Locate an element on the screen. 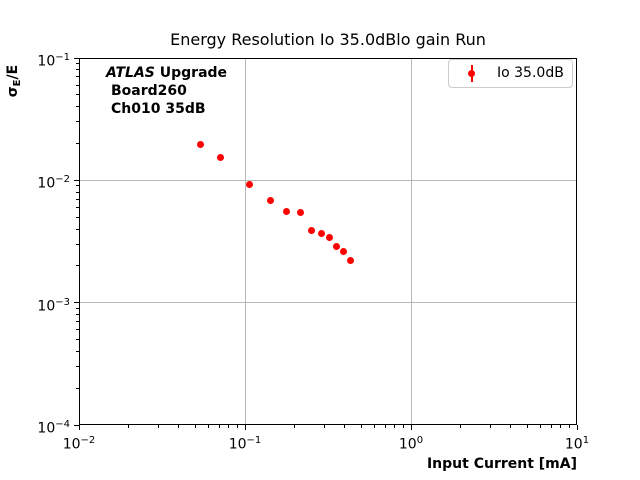  ylabel-sigma: σ is located at coordinates (13, 92).